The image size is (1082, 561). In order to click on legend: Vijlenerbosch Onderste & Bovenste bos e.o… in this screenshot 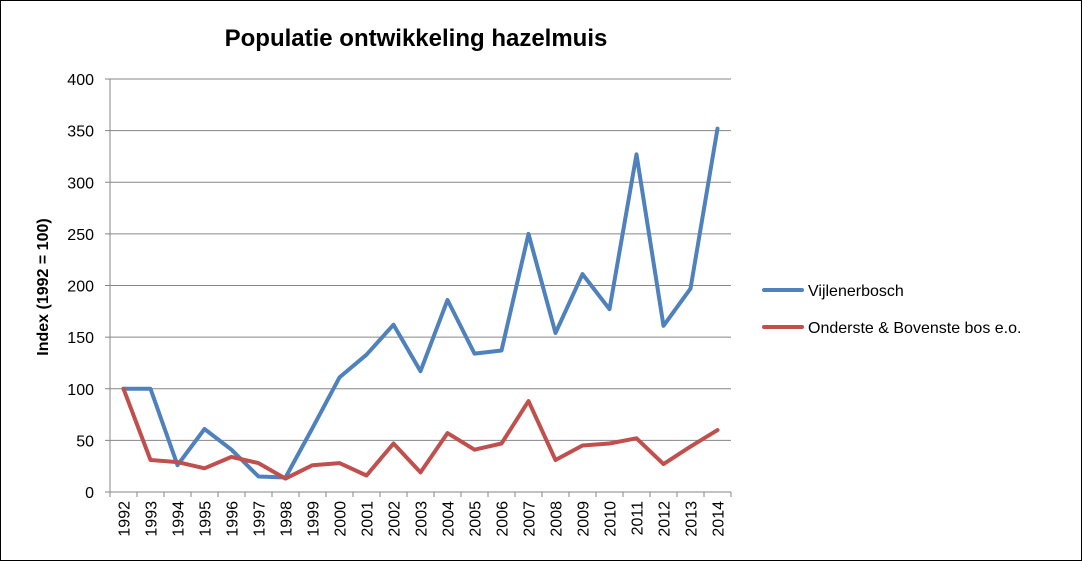, I will do `click(891, 310)`.